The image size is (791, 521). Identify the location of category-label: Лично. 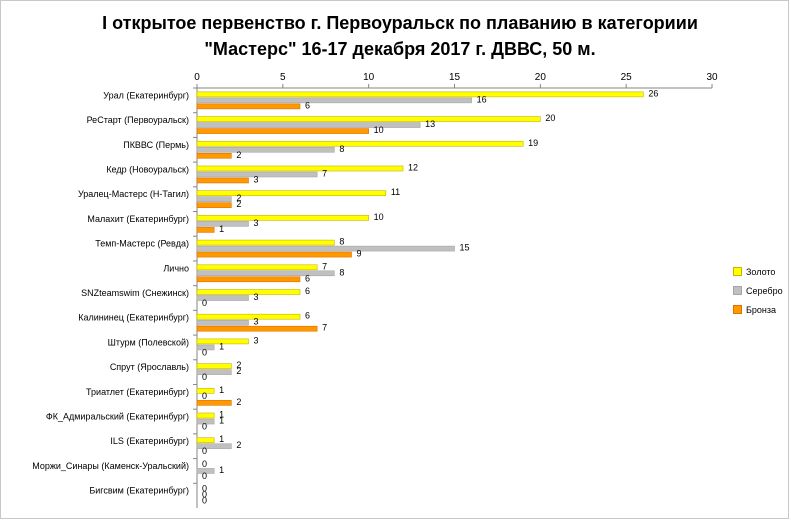
(176, 268).